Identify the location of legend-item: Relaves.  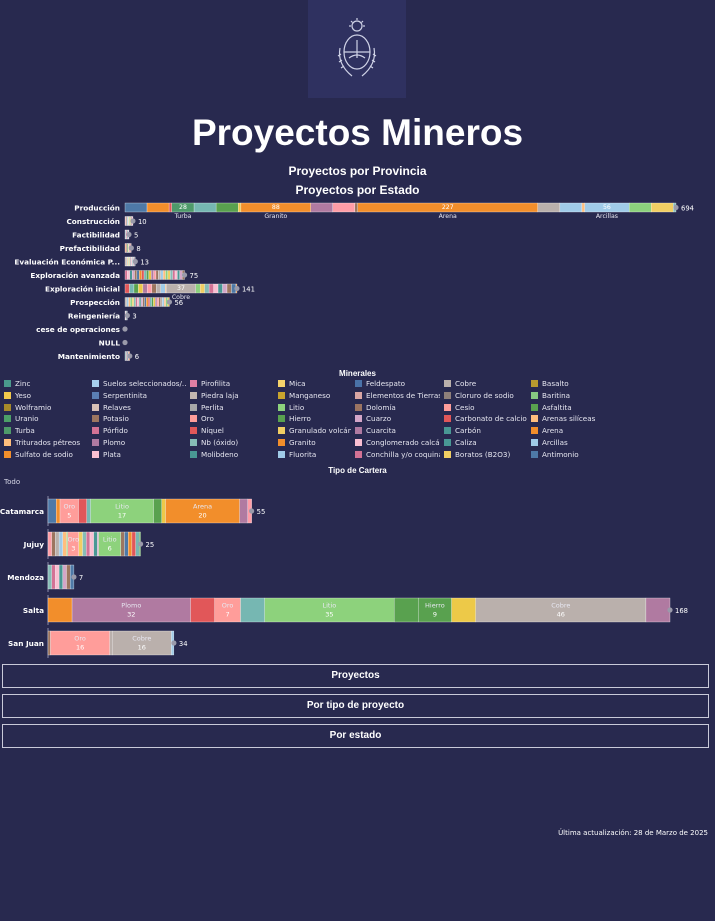
(139, 407).